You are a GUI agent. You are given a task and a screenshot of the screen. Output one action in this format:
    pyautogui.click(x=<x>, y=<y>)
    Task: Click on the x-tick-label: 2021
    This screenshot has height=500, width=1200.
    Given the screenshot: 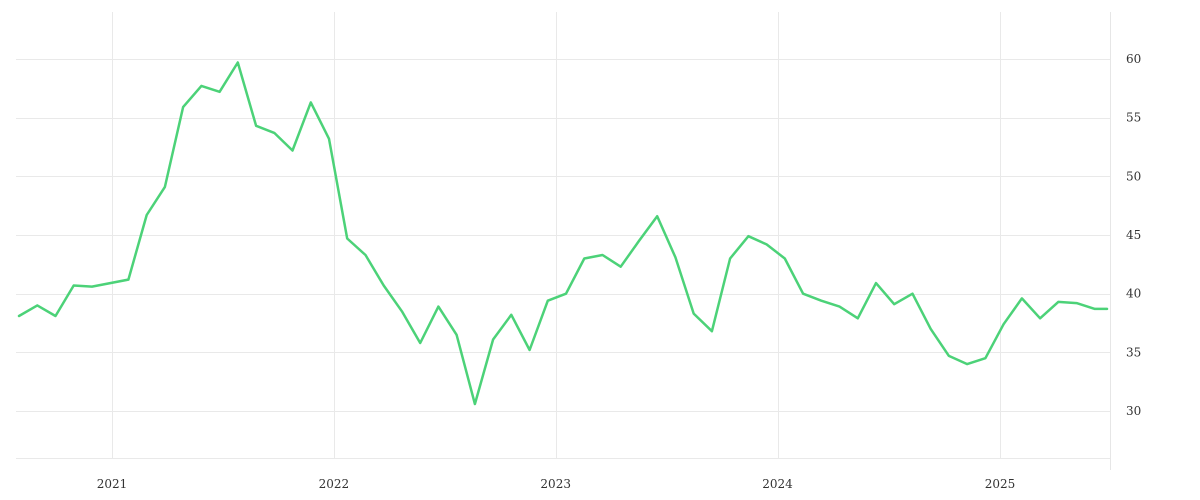 What is the action you would take?
    pyautogui.click(x=112, y=484)
    